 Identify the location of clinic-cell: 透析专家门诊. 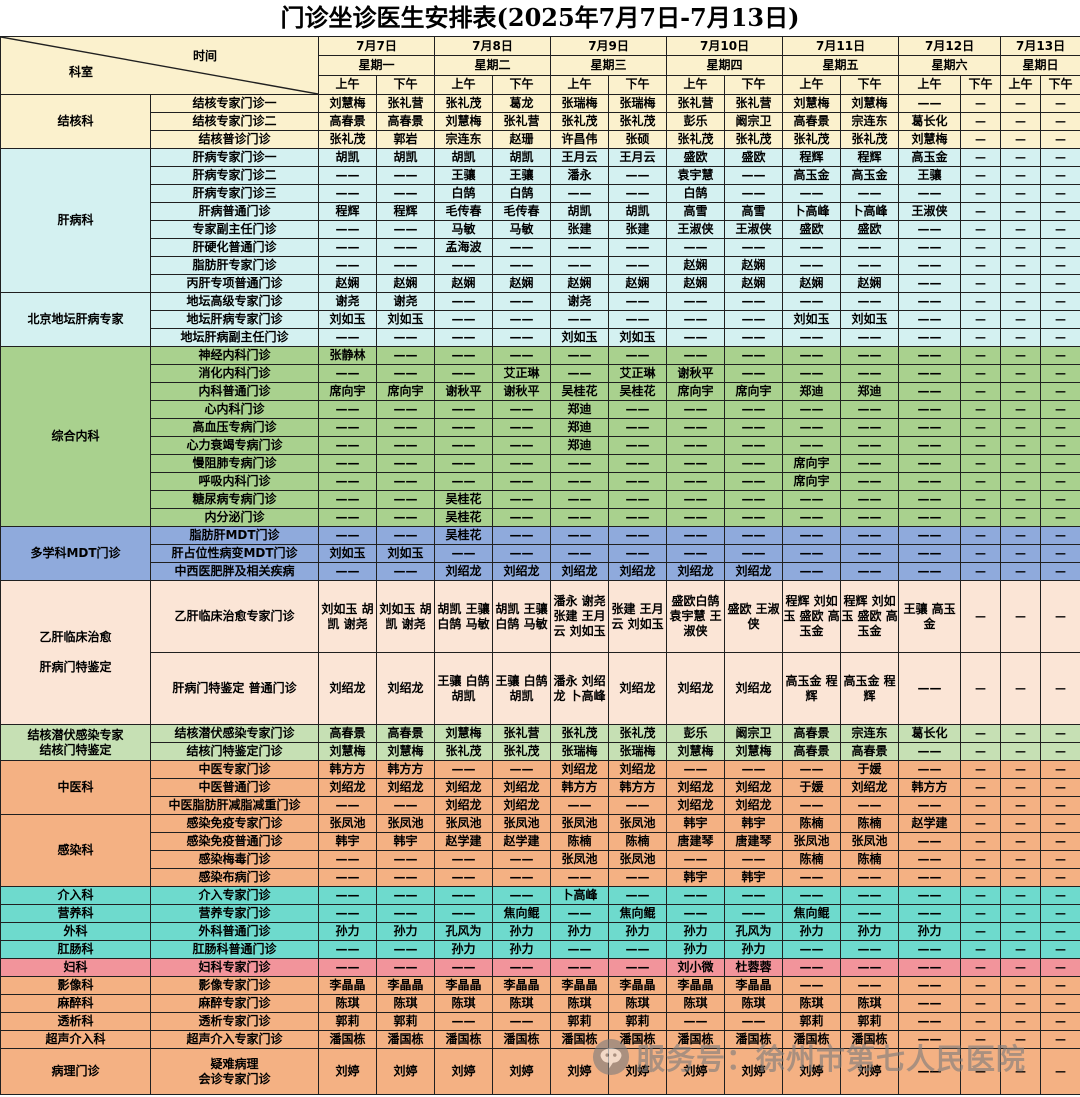
(234, 1021).